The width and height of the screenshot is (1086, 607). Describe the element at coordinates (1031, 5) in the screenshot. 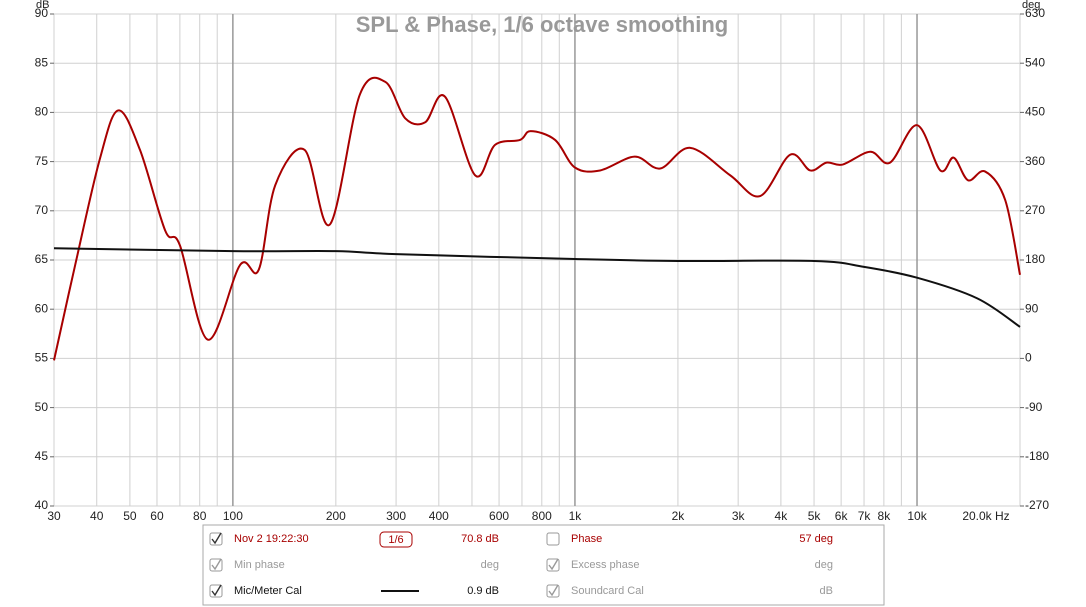

I see `y2-axis-label: deg` at that location.